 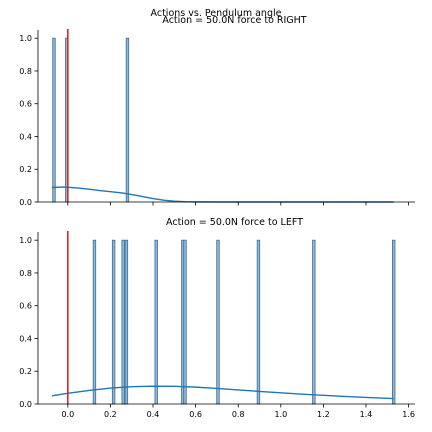 I want to click on figure-suptitle: Actions vs. Pendulum angle, so click(x=216, y=13).